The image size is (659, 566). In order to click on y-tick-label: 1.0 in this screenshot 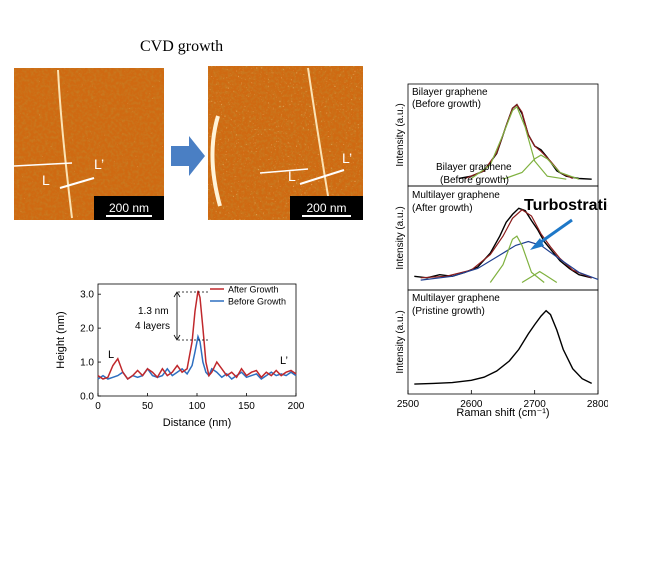, I will do `click(87, 363)`.